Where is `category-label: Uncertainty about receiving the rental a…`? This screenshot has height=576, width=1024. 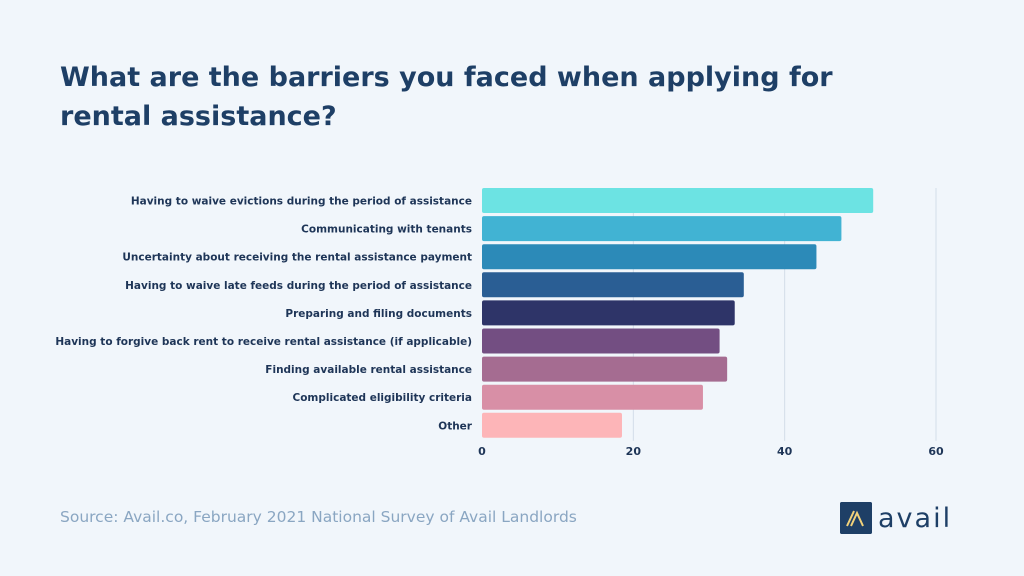 category-label: Uncertainty about receiving the rental a… is located at coordinates (297, 258).